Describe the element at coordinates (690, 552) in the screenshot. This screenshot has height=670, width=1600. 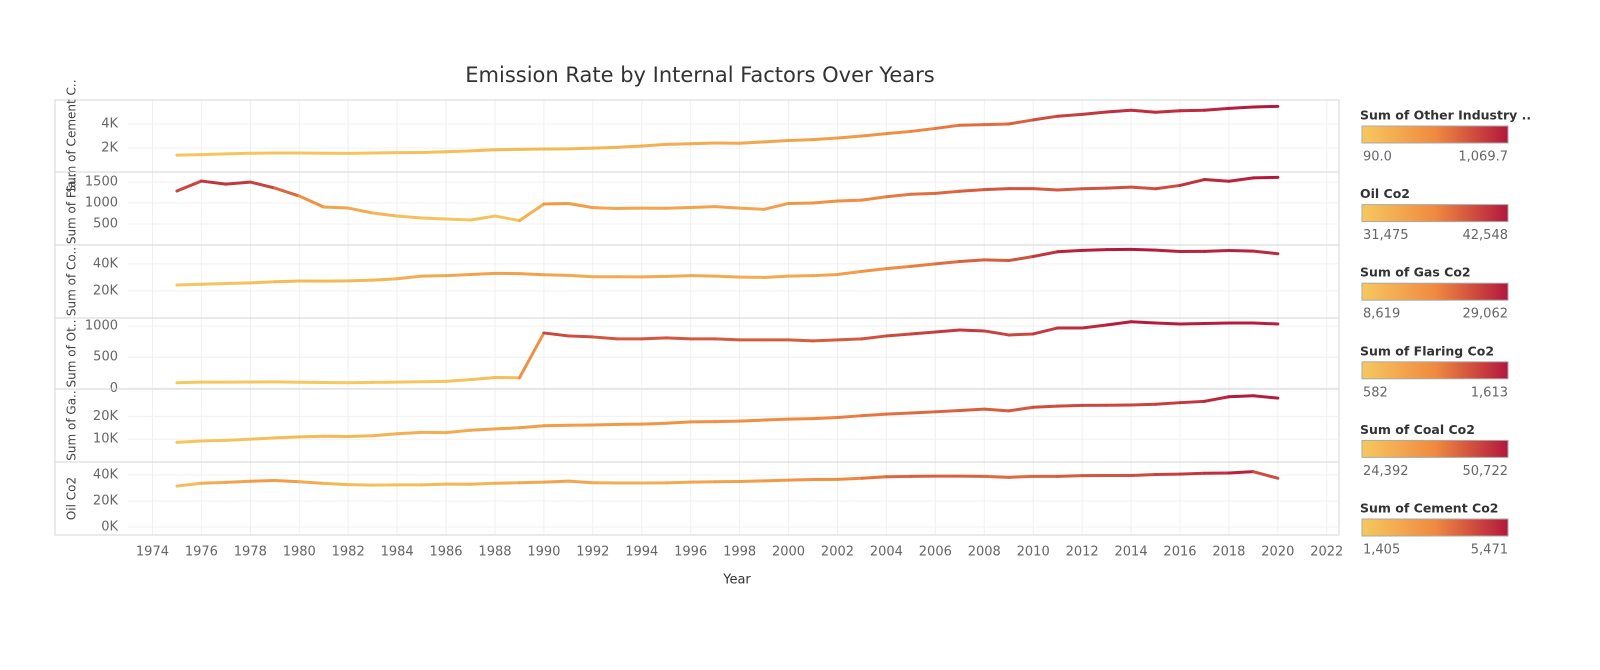
I see `x-tick-label: 1996` at that location.